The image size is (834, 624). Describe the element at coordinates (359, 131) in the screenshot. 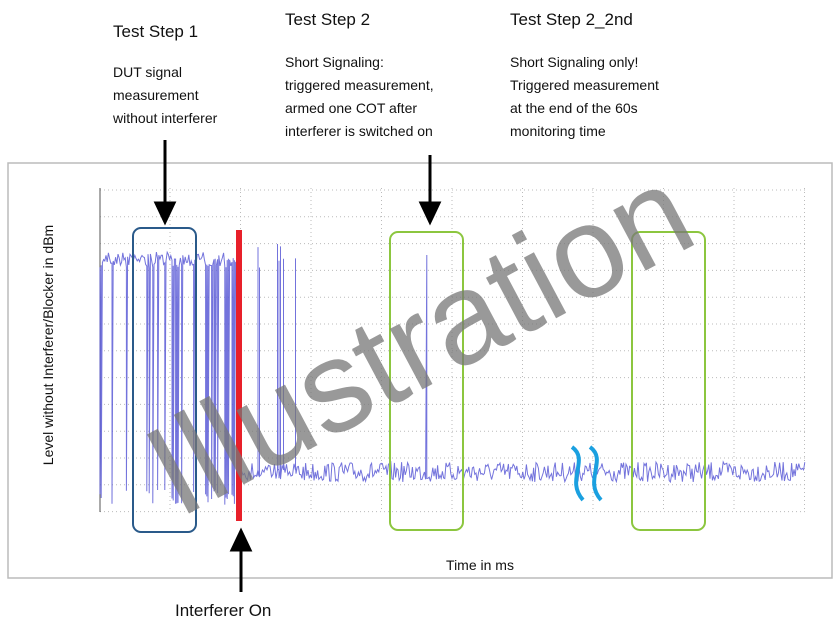

I see `step-text: interferer is switched on` at that location.